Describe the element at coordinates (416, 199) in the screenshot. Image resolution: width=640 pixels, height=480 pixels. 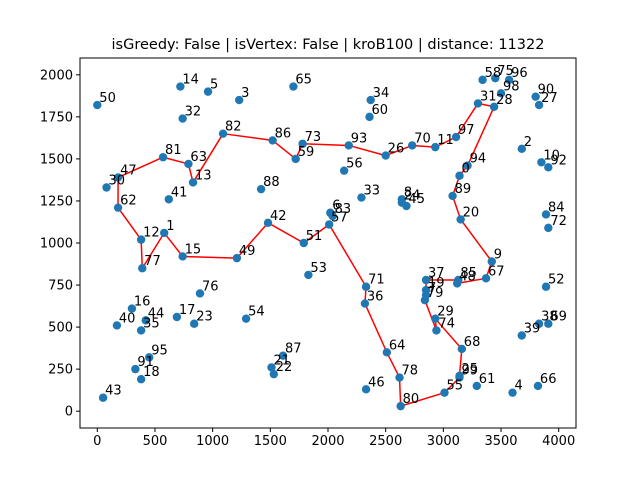
I see `city-label: 45` at that location.